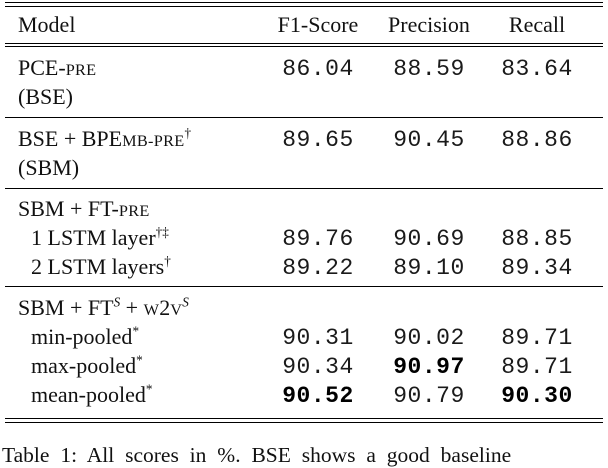  Describe the element at coordinates (304, 420) in the screenshot. I see `bottom-rule` at that location.